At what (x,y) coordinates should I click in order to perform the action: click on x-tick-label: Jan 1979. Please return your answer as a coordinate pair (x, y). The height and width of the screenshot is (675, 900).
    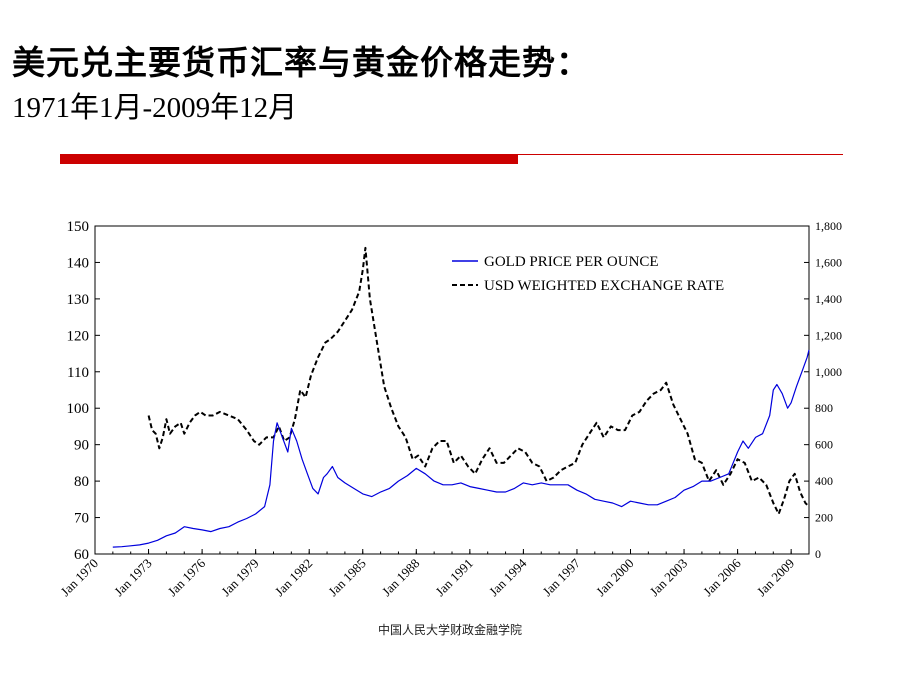
    Looking at the image, I should click on (240, 578).